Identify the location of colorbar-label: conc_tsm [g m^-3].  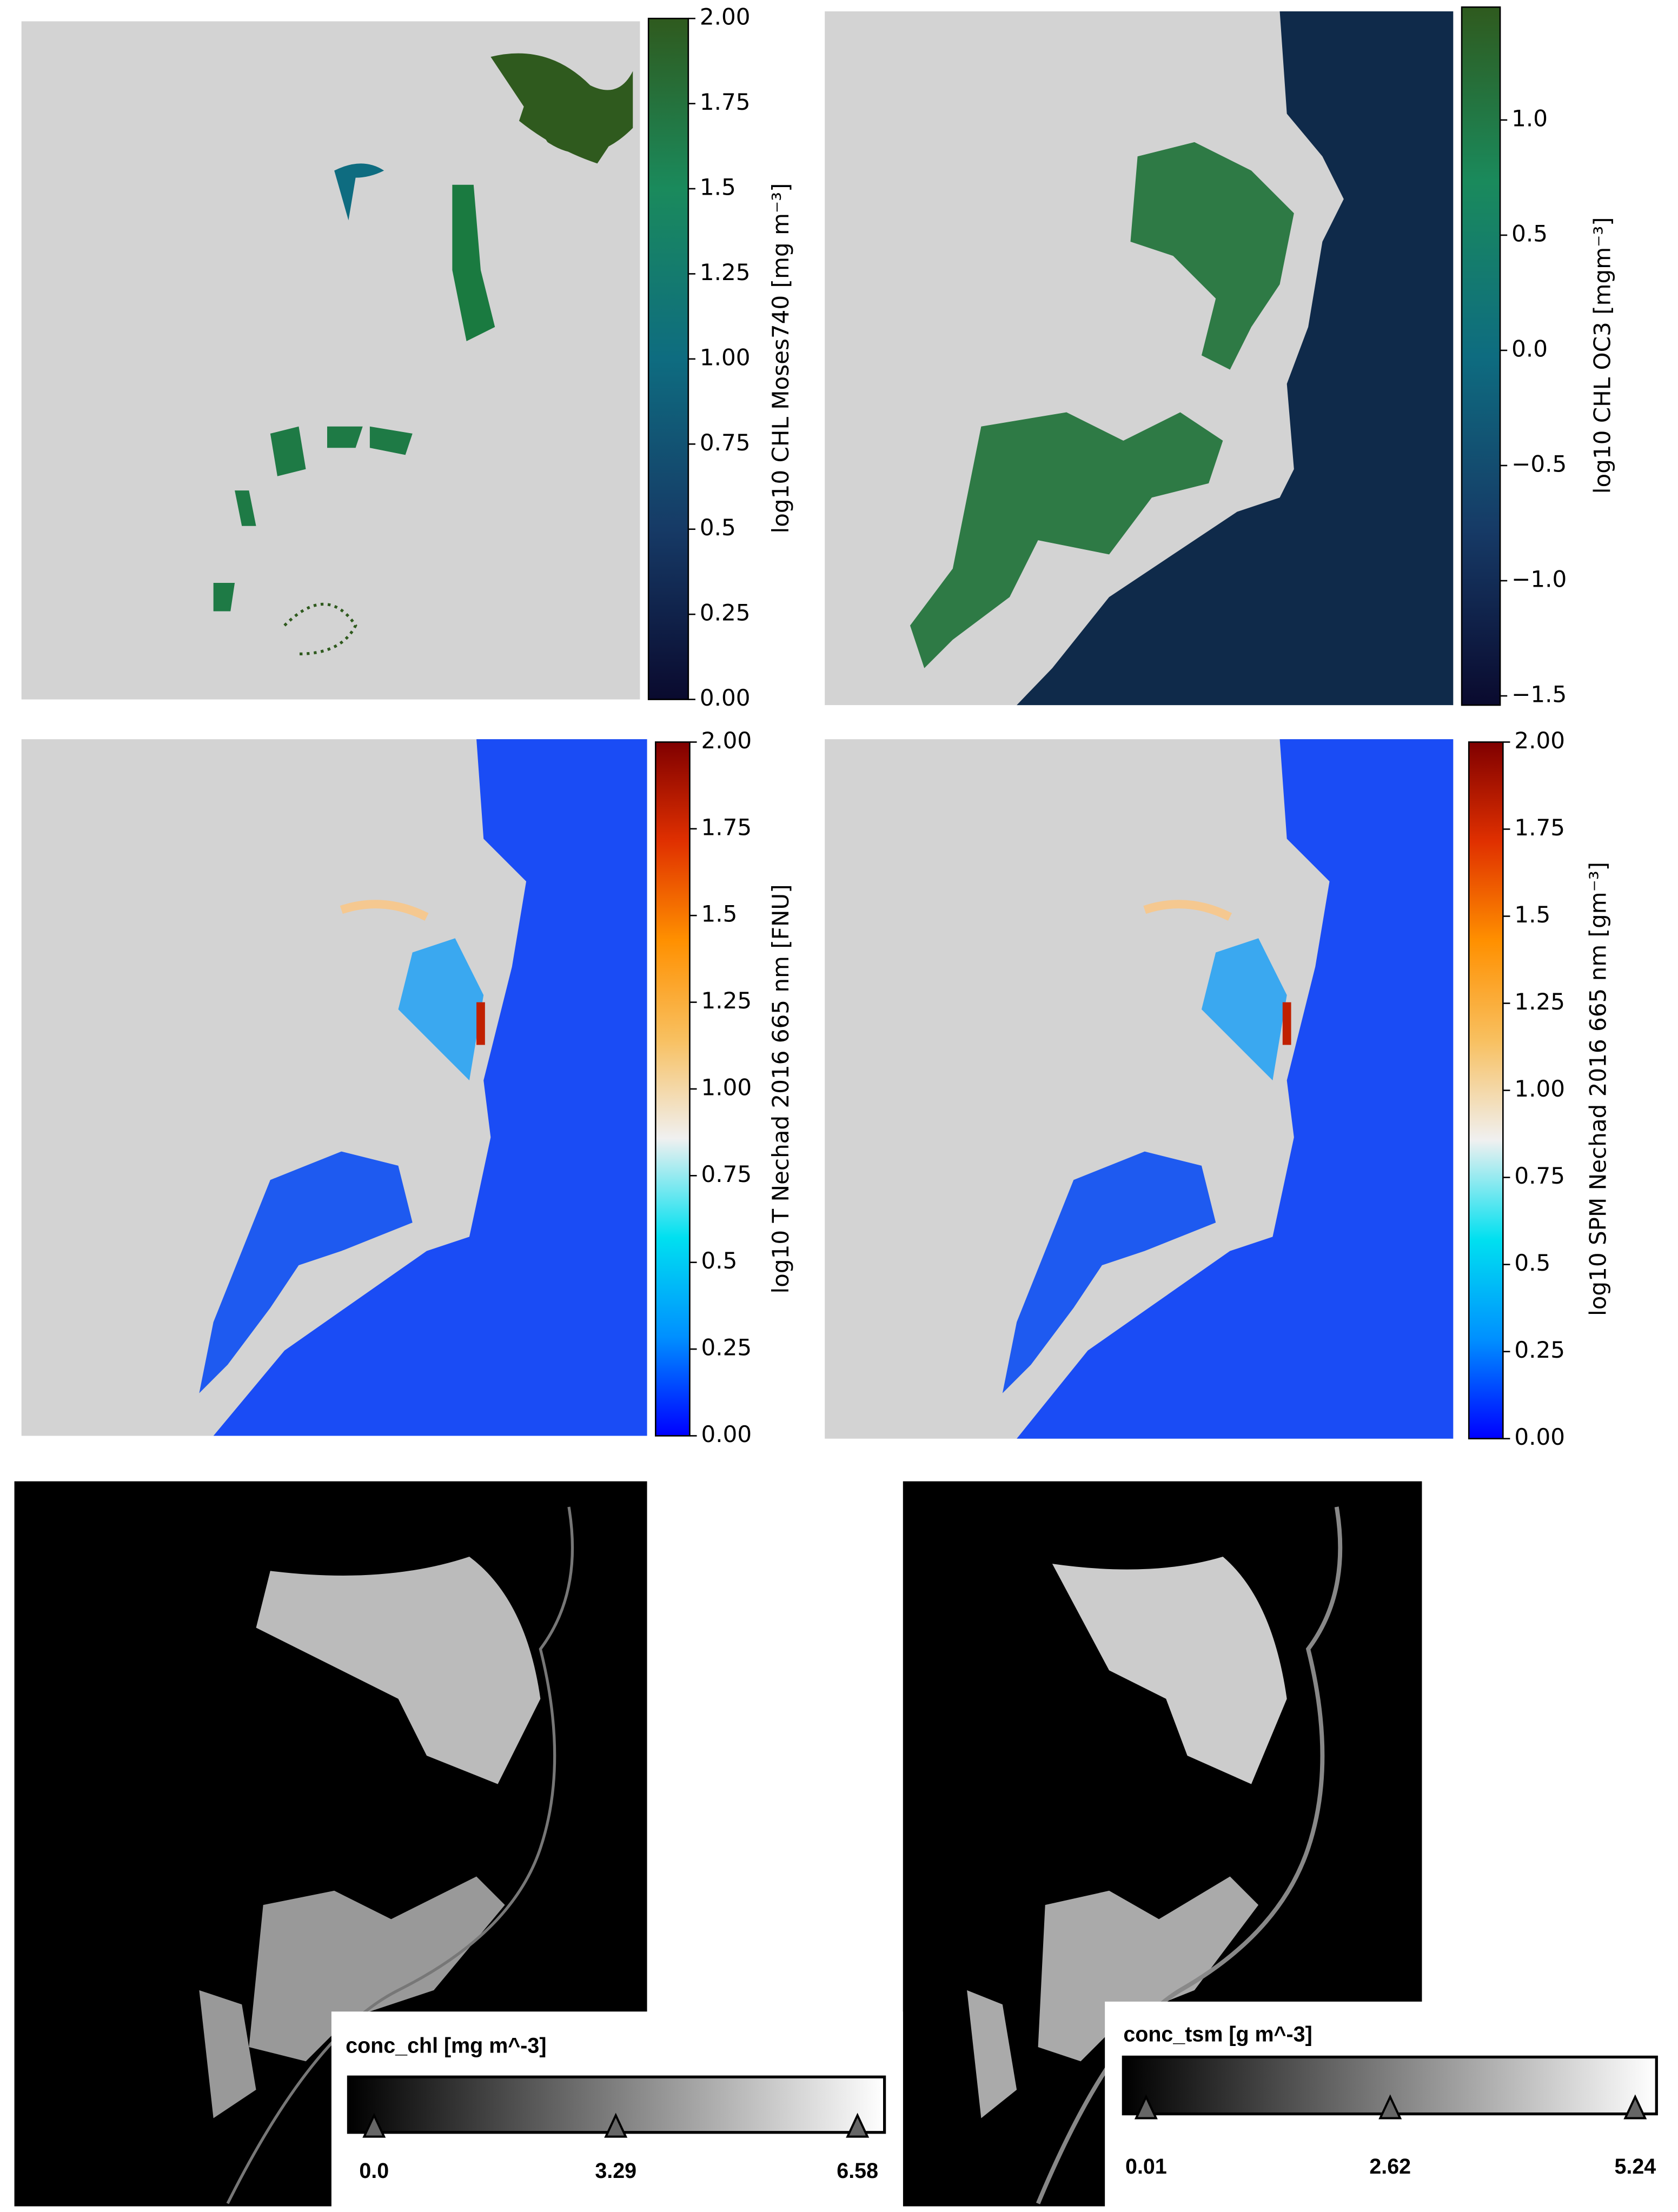
(1217, 2034).